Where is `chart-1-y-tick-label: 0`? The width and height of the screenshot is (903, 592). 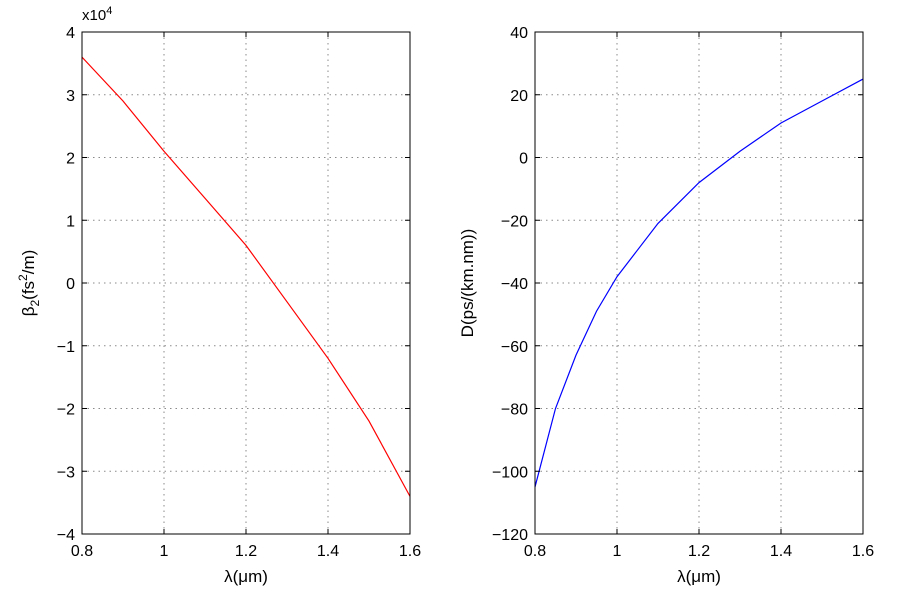 chart-1-y-tick-label: 0 is located at coordinates (523, 159).